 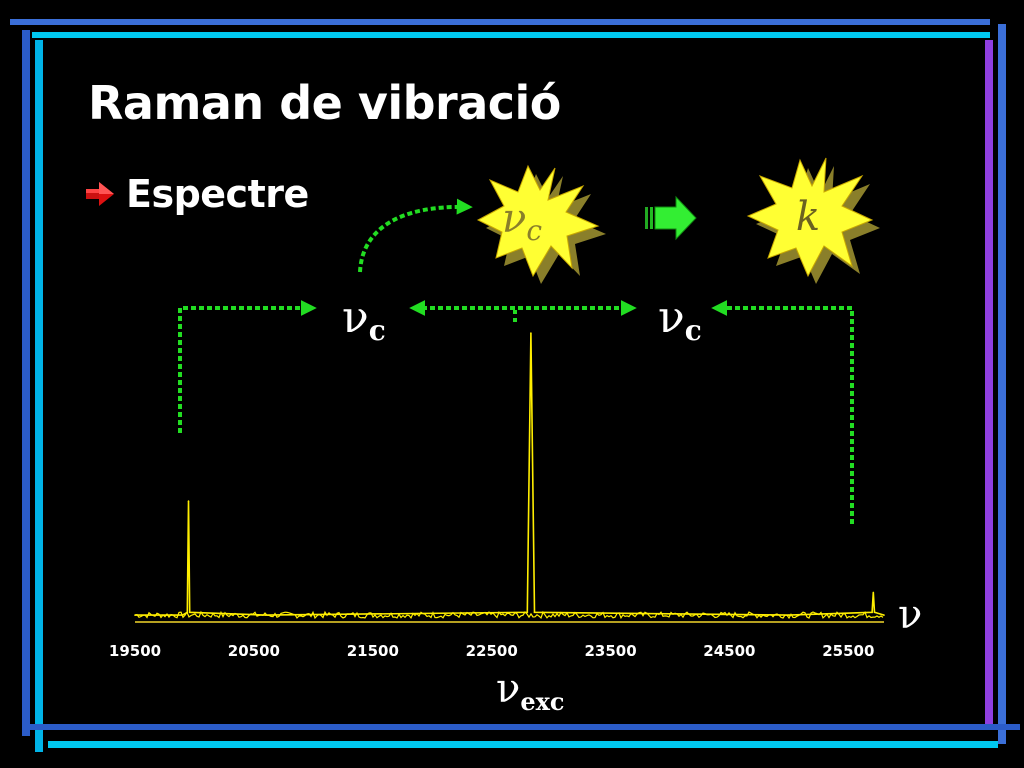 What do you see at coordinates (680, 319) in the screenshot?
I see `nu-c-label-right: νc` at bounding box center [680, 319].